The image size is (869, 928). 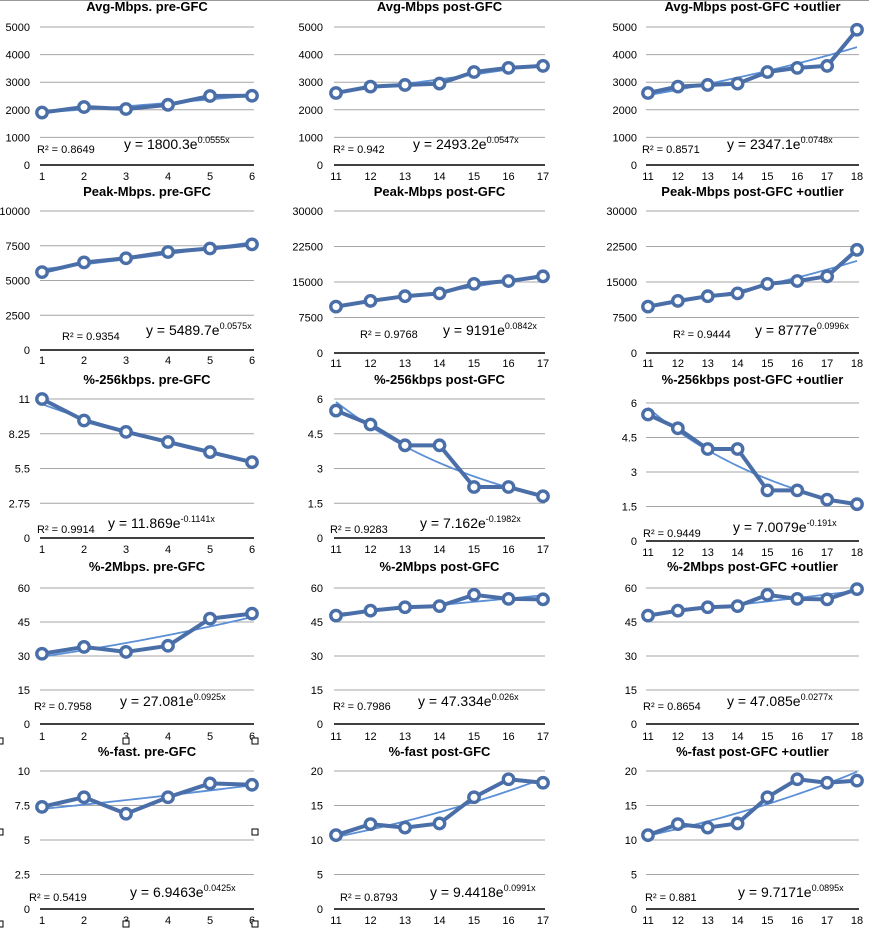 I want to click on trendline-equation: y = 7.0079e-0.191x, so click(x=785, y=526).